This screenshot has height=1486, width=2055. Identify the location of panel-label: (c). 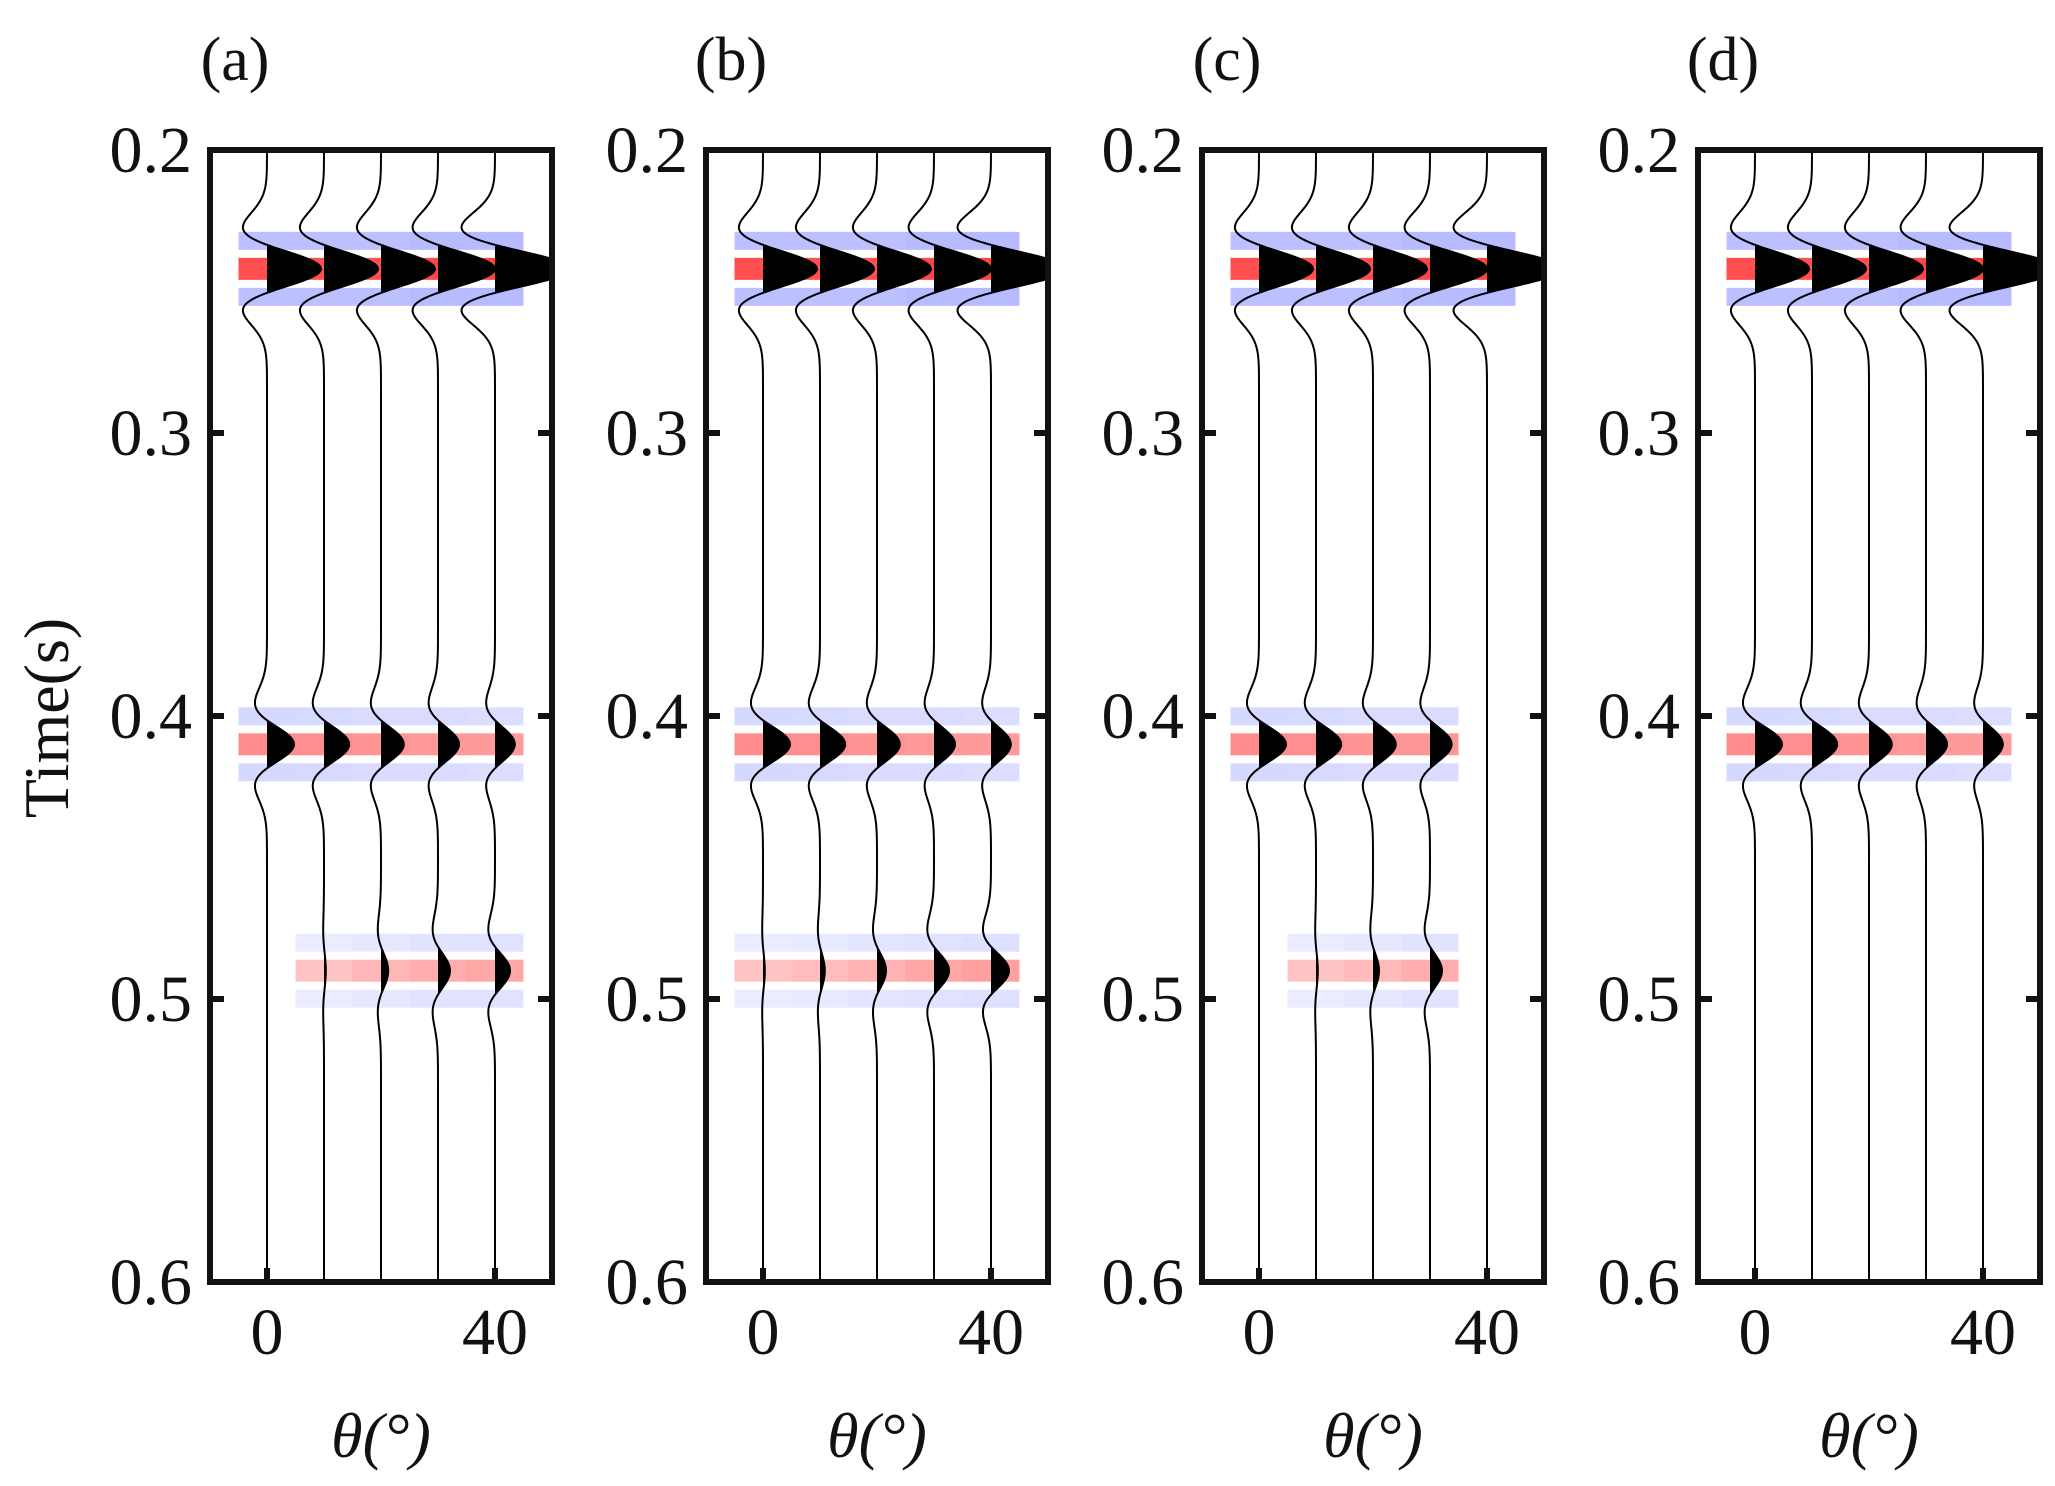
(1227, 60).